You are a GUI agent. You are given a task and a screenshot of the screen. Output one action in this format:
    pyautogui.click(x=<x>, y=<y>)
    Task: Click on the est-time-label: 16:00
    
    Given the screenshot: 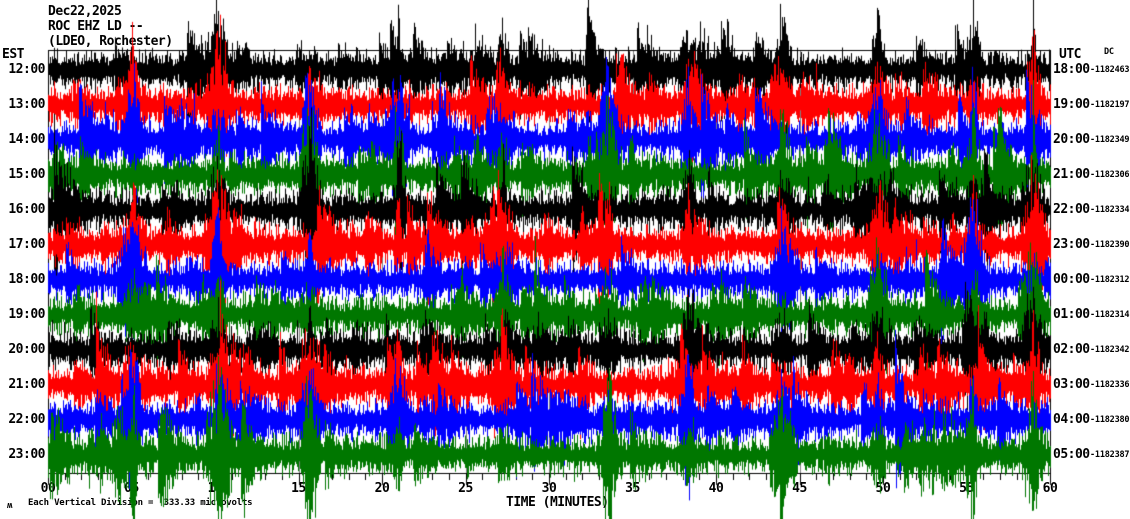 What is the action you would take?
    pyautogui.click(x=26, y=209)
    